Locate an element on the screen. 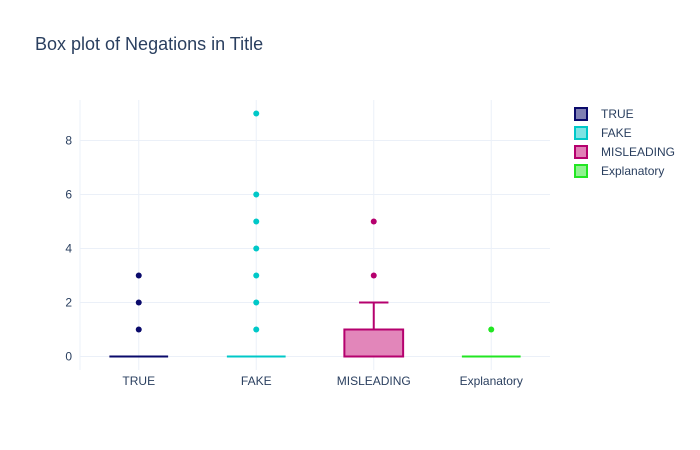 The height and width of the screenshot is (450, 700). x-tick-label: FAKE is located at coordinates (256, 381).